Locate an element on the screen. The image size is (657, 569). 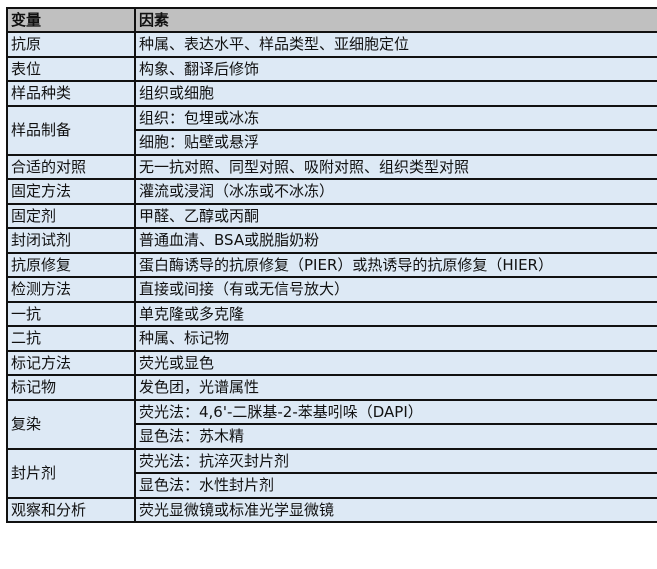
table-row: 显色法：水性封片剂 is located at coordinates (332, 485).